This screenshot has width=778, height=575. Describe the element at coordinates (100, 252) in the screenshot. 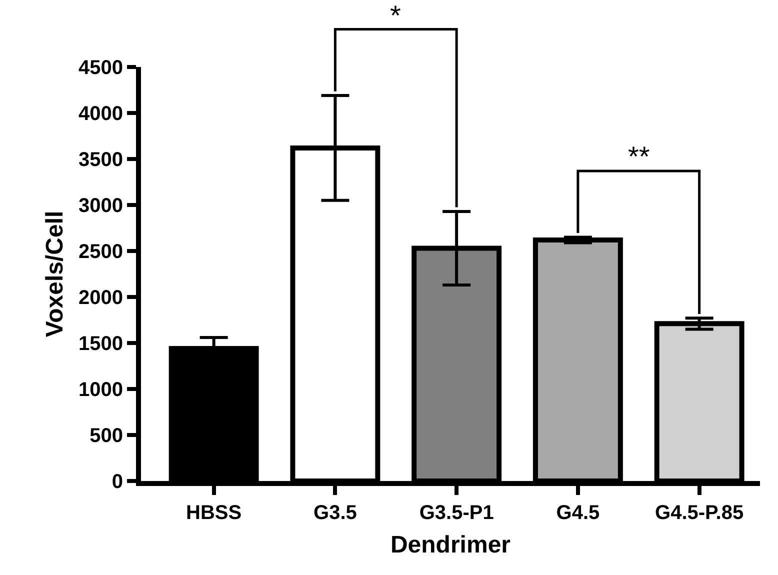

I see `y-tick-label: 2500` at that location.